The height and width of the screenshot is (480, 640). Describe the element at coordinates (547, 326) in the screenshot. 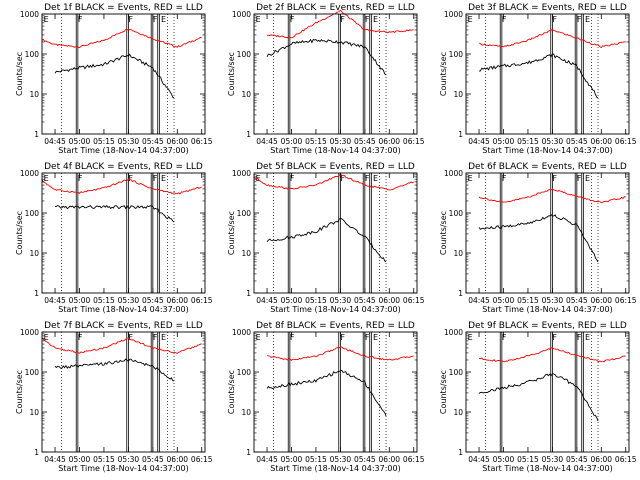

I see `chart-title: Det 9f BLACK = Events, RED = LLD` at that location.